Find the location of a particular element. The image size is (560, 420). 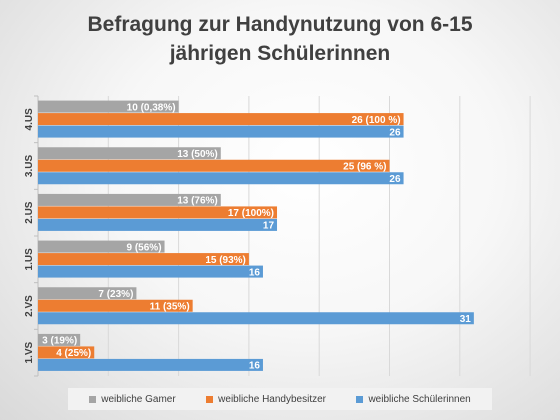

bar-data-label: 17 is located at coordinates (269, 226).